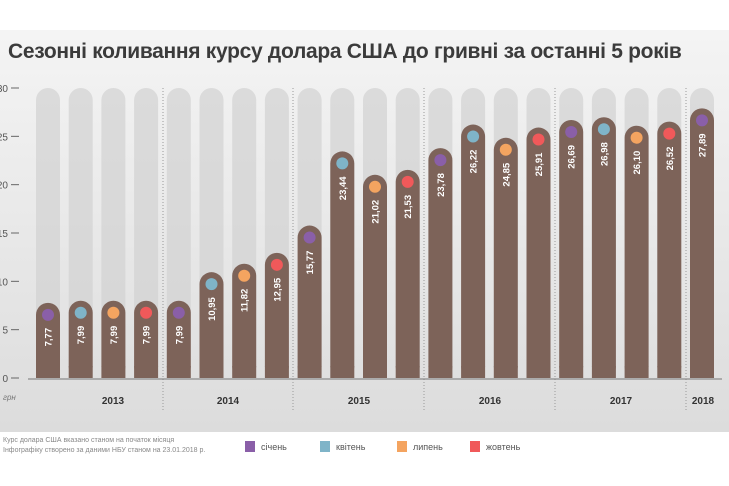 This screenshot has height=486, width=729. I want to click on value-label: 26,22, so click(474, 162).